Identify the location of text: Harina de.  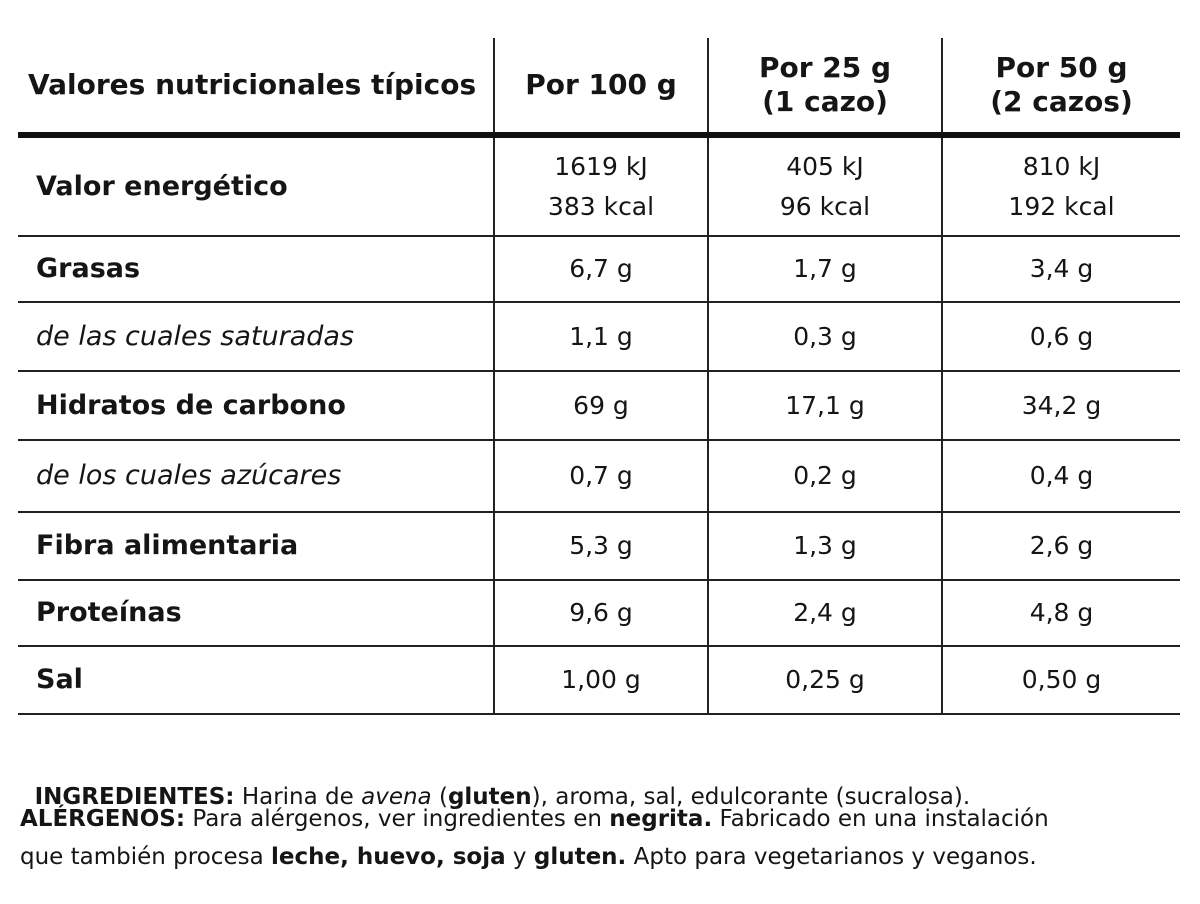
(298, 797).